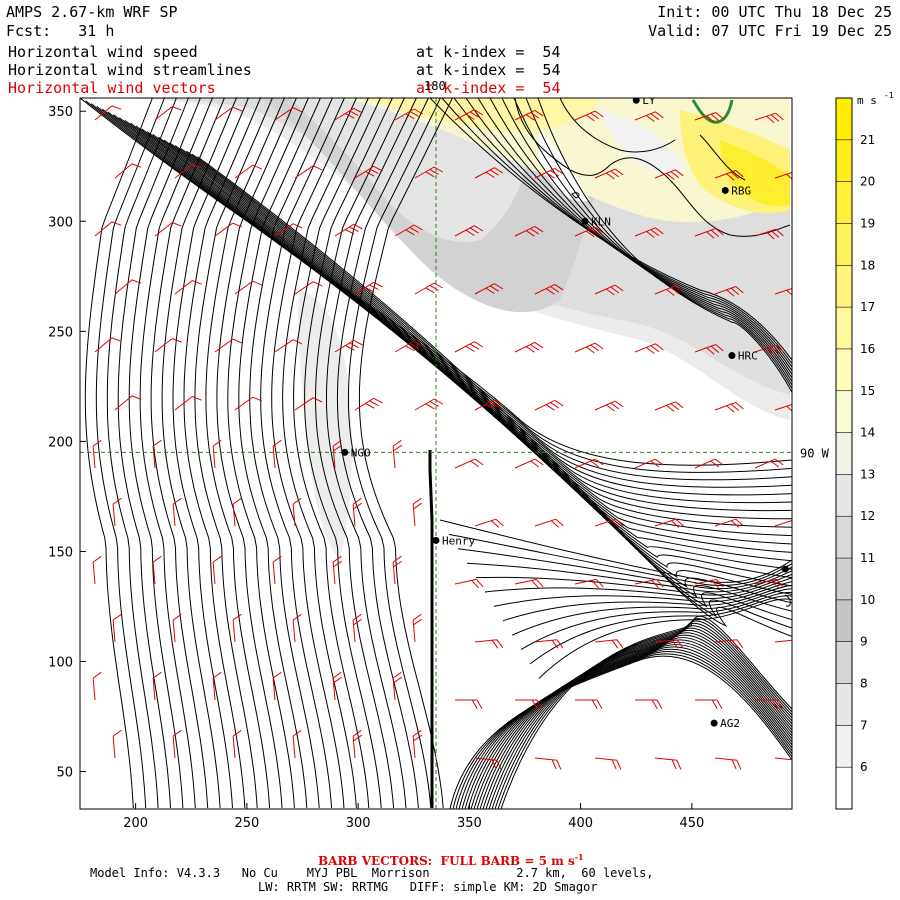 This screenshot has height=900, width=900. I want to click on station-label-HRC: HRC, so click(748, 356).